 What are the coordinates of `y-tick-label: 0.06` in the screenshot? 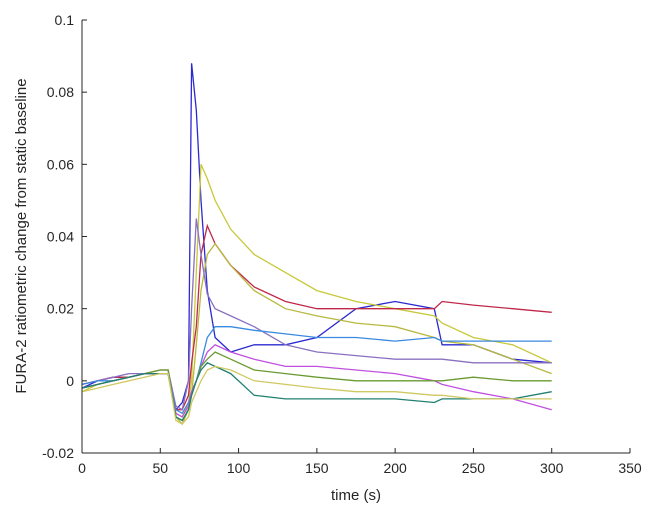 It's located at (60, 164).